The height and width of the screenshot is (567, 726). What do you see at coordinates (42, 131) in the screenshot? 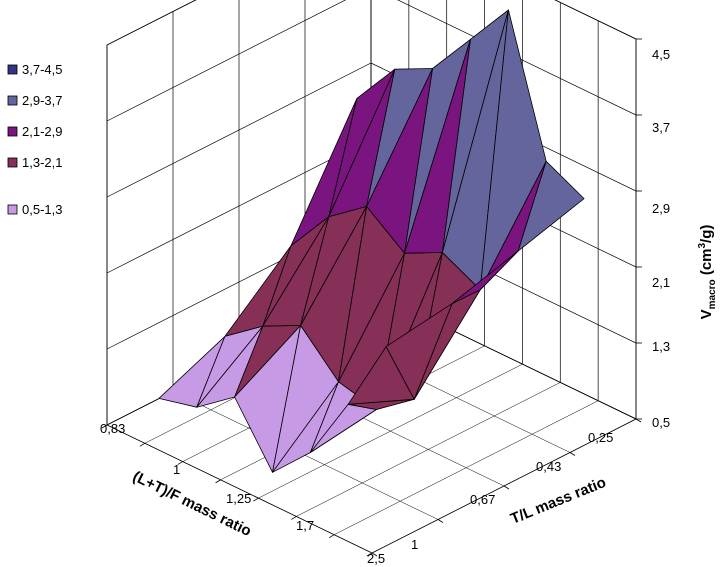
I see `legend-label: 2,1-2,9` at bounding box center [42, 131].